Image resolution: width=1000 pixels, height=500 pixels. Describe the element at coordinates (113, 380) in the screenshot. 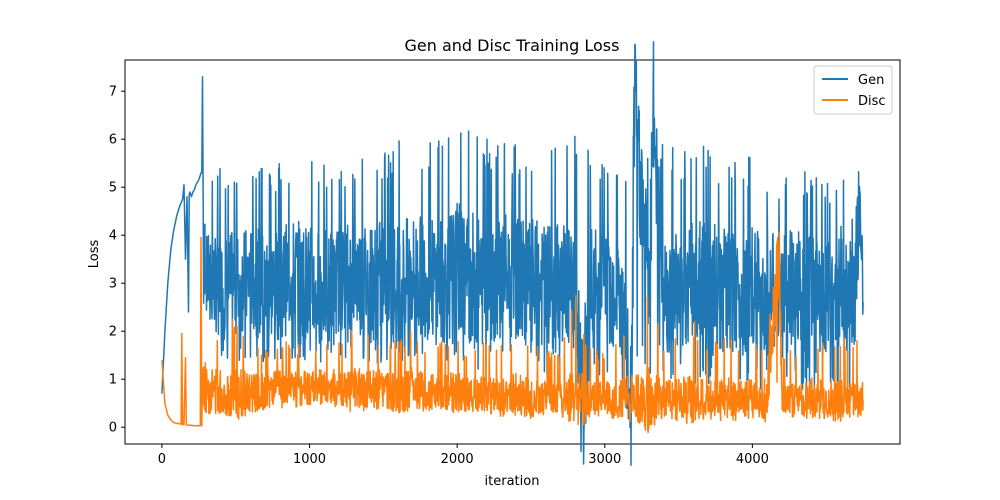

I see `y-tick-label: 1` at that location.